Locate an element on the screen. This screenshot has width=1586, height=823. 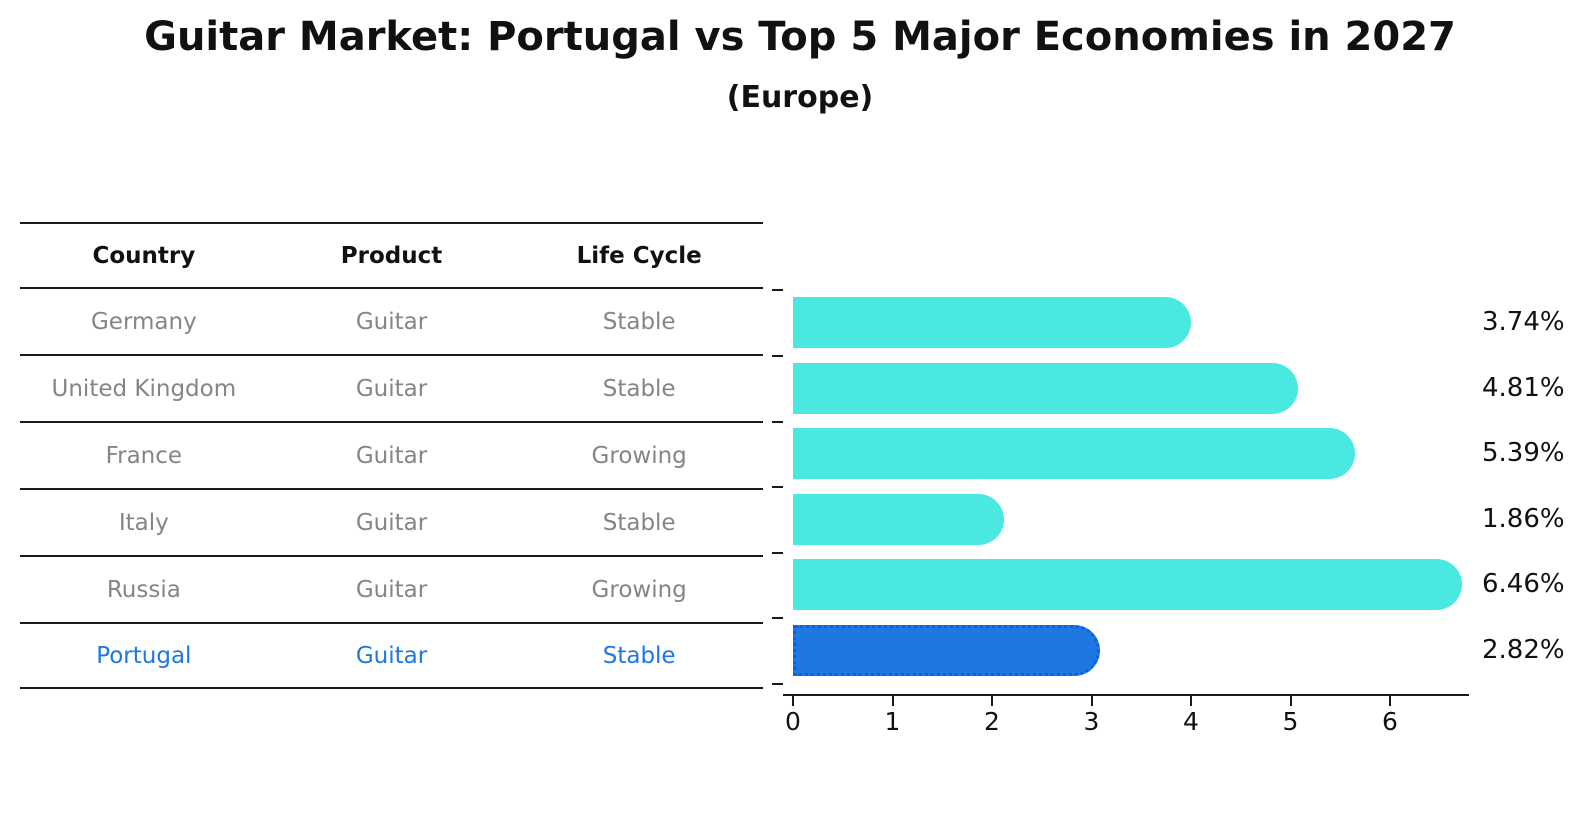
x-axis-tick-label: 3 is located at coordinates (1091, 721).